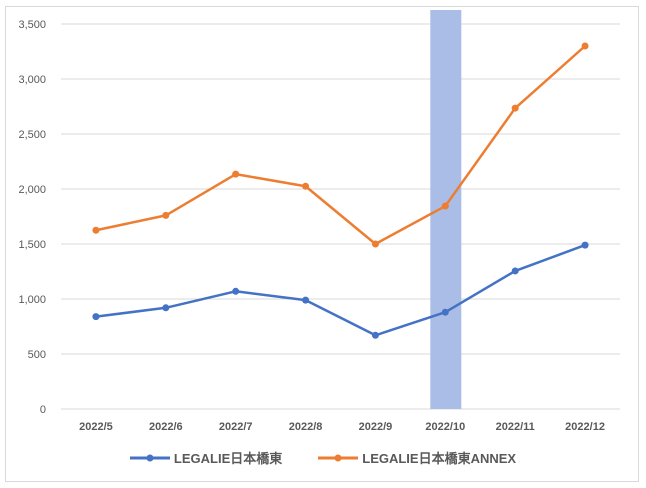 The image size is (646, 488). What do you see at coordinates (515, 427) in the screenshot?
I see `x-tick-label: 2022/11` at bounding box center [515, 427].